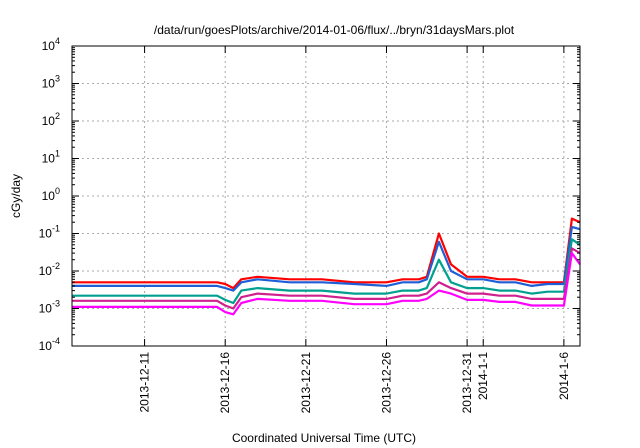  I want to click on y-axis-label: cGy/day, so click(16, 196).